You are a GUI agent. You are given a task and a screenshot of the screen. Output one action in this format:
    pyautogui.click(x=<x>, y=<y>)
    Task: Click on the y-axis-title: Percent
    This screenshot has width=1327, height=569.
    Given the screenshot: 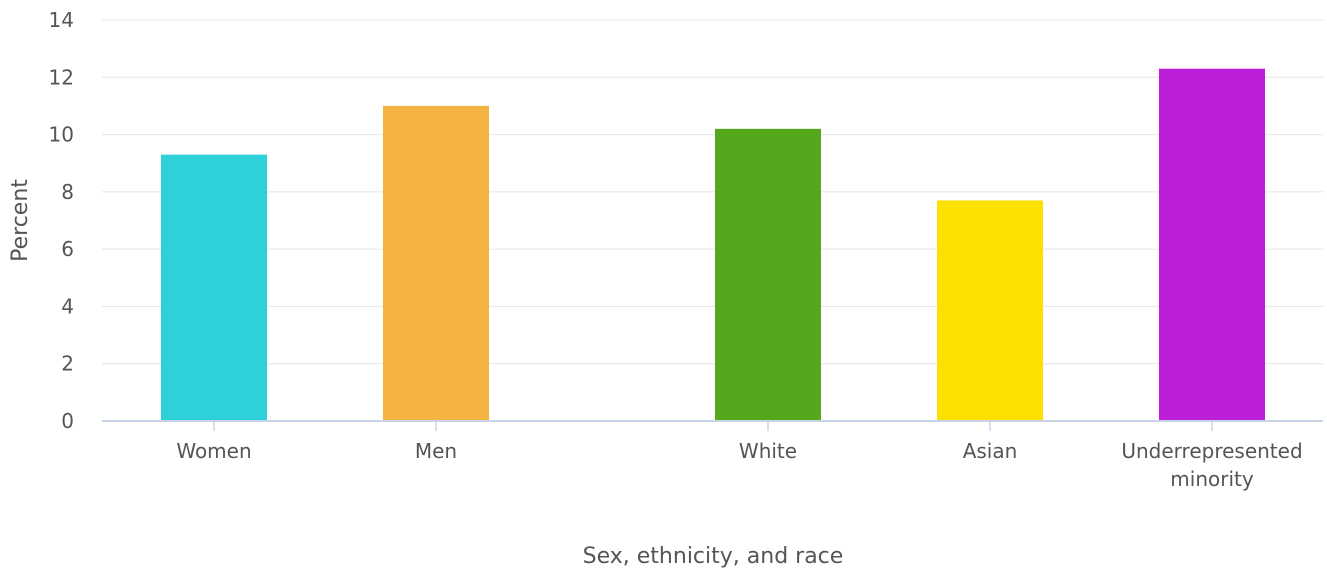 What is the action you would take?
    pyautogui.click(x=20, y=220)
    